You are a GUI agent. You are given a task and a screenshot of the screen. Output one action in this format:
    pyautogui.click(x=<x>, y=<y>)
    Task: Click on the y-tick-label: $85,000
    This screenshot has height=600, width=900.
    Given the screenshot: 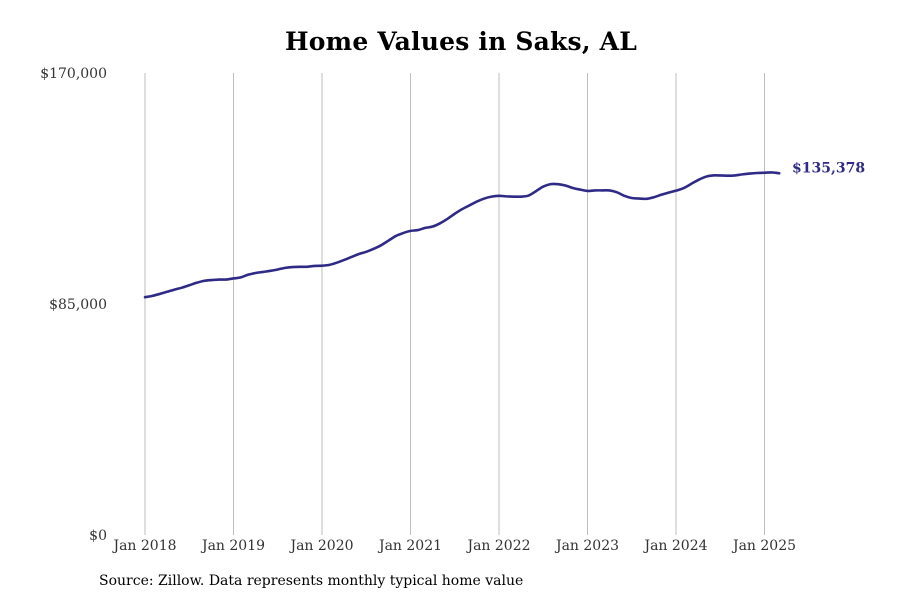 What is the action you would take?
    pyautogui.click(x=78, y=305)
    